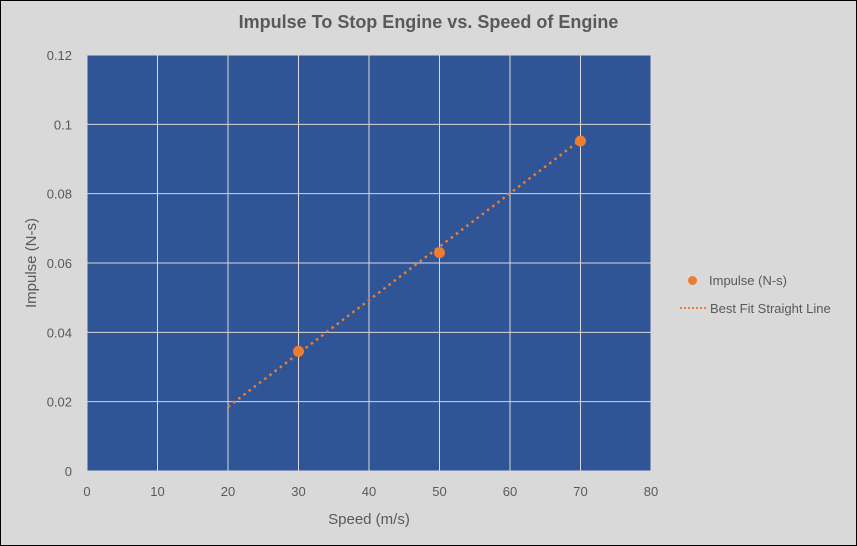  What do you see at coordinates (59, 263) in the screenshot?
I see `y-tick-label: 0.06` at bounding box center [59, 263].